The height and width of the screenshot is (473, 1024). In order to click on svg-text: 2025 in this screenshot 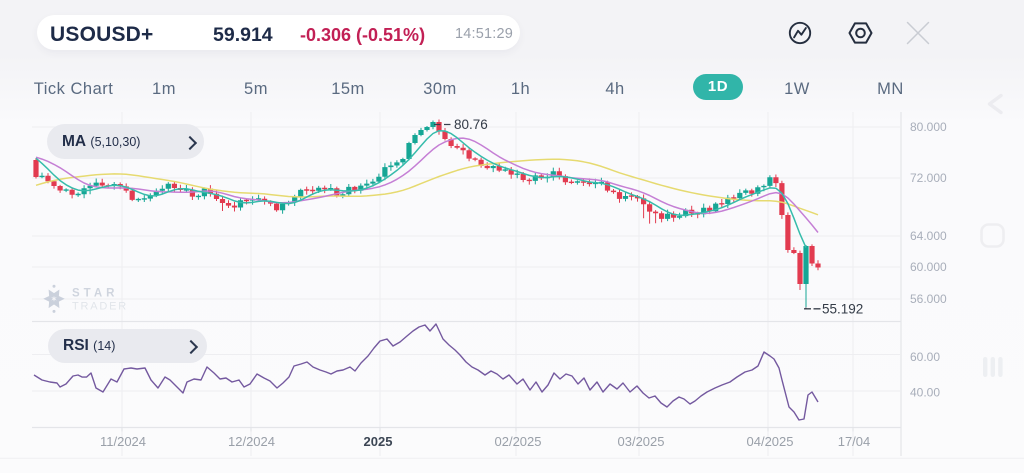, I will do `click(378, 441)`.